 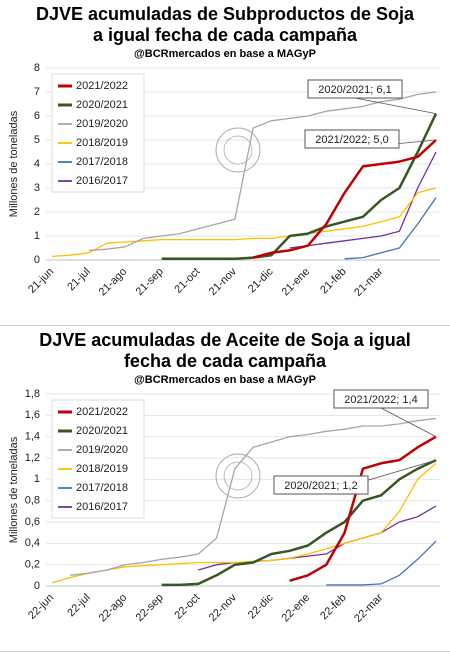 I want to click on y-tick-label: 1,4, so click(x=32, y=437).